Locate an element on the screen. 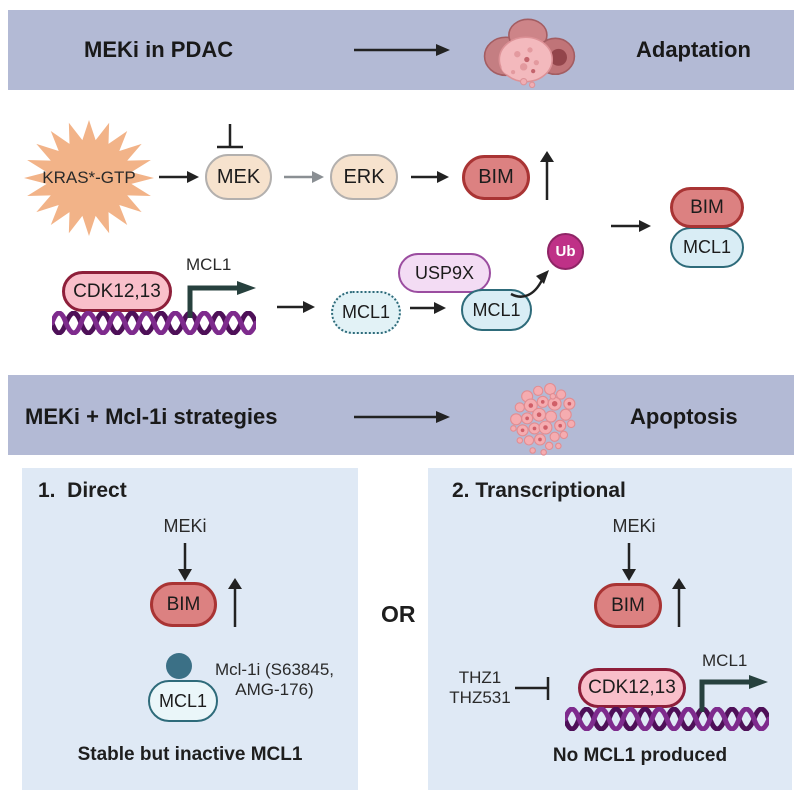  panel-direct-caption: Stable but inactive MCL1 is located at coordinates (190, 754).